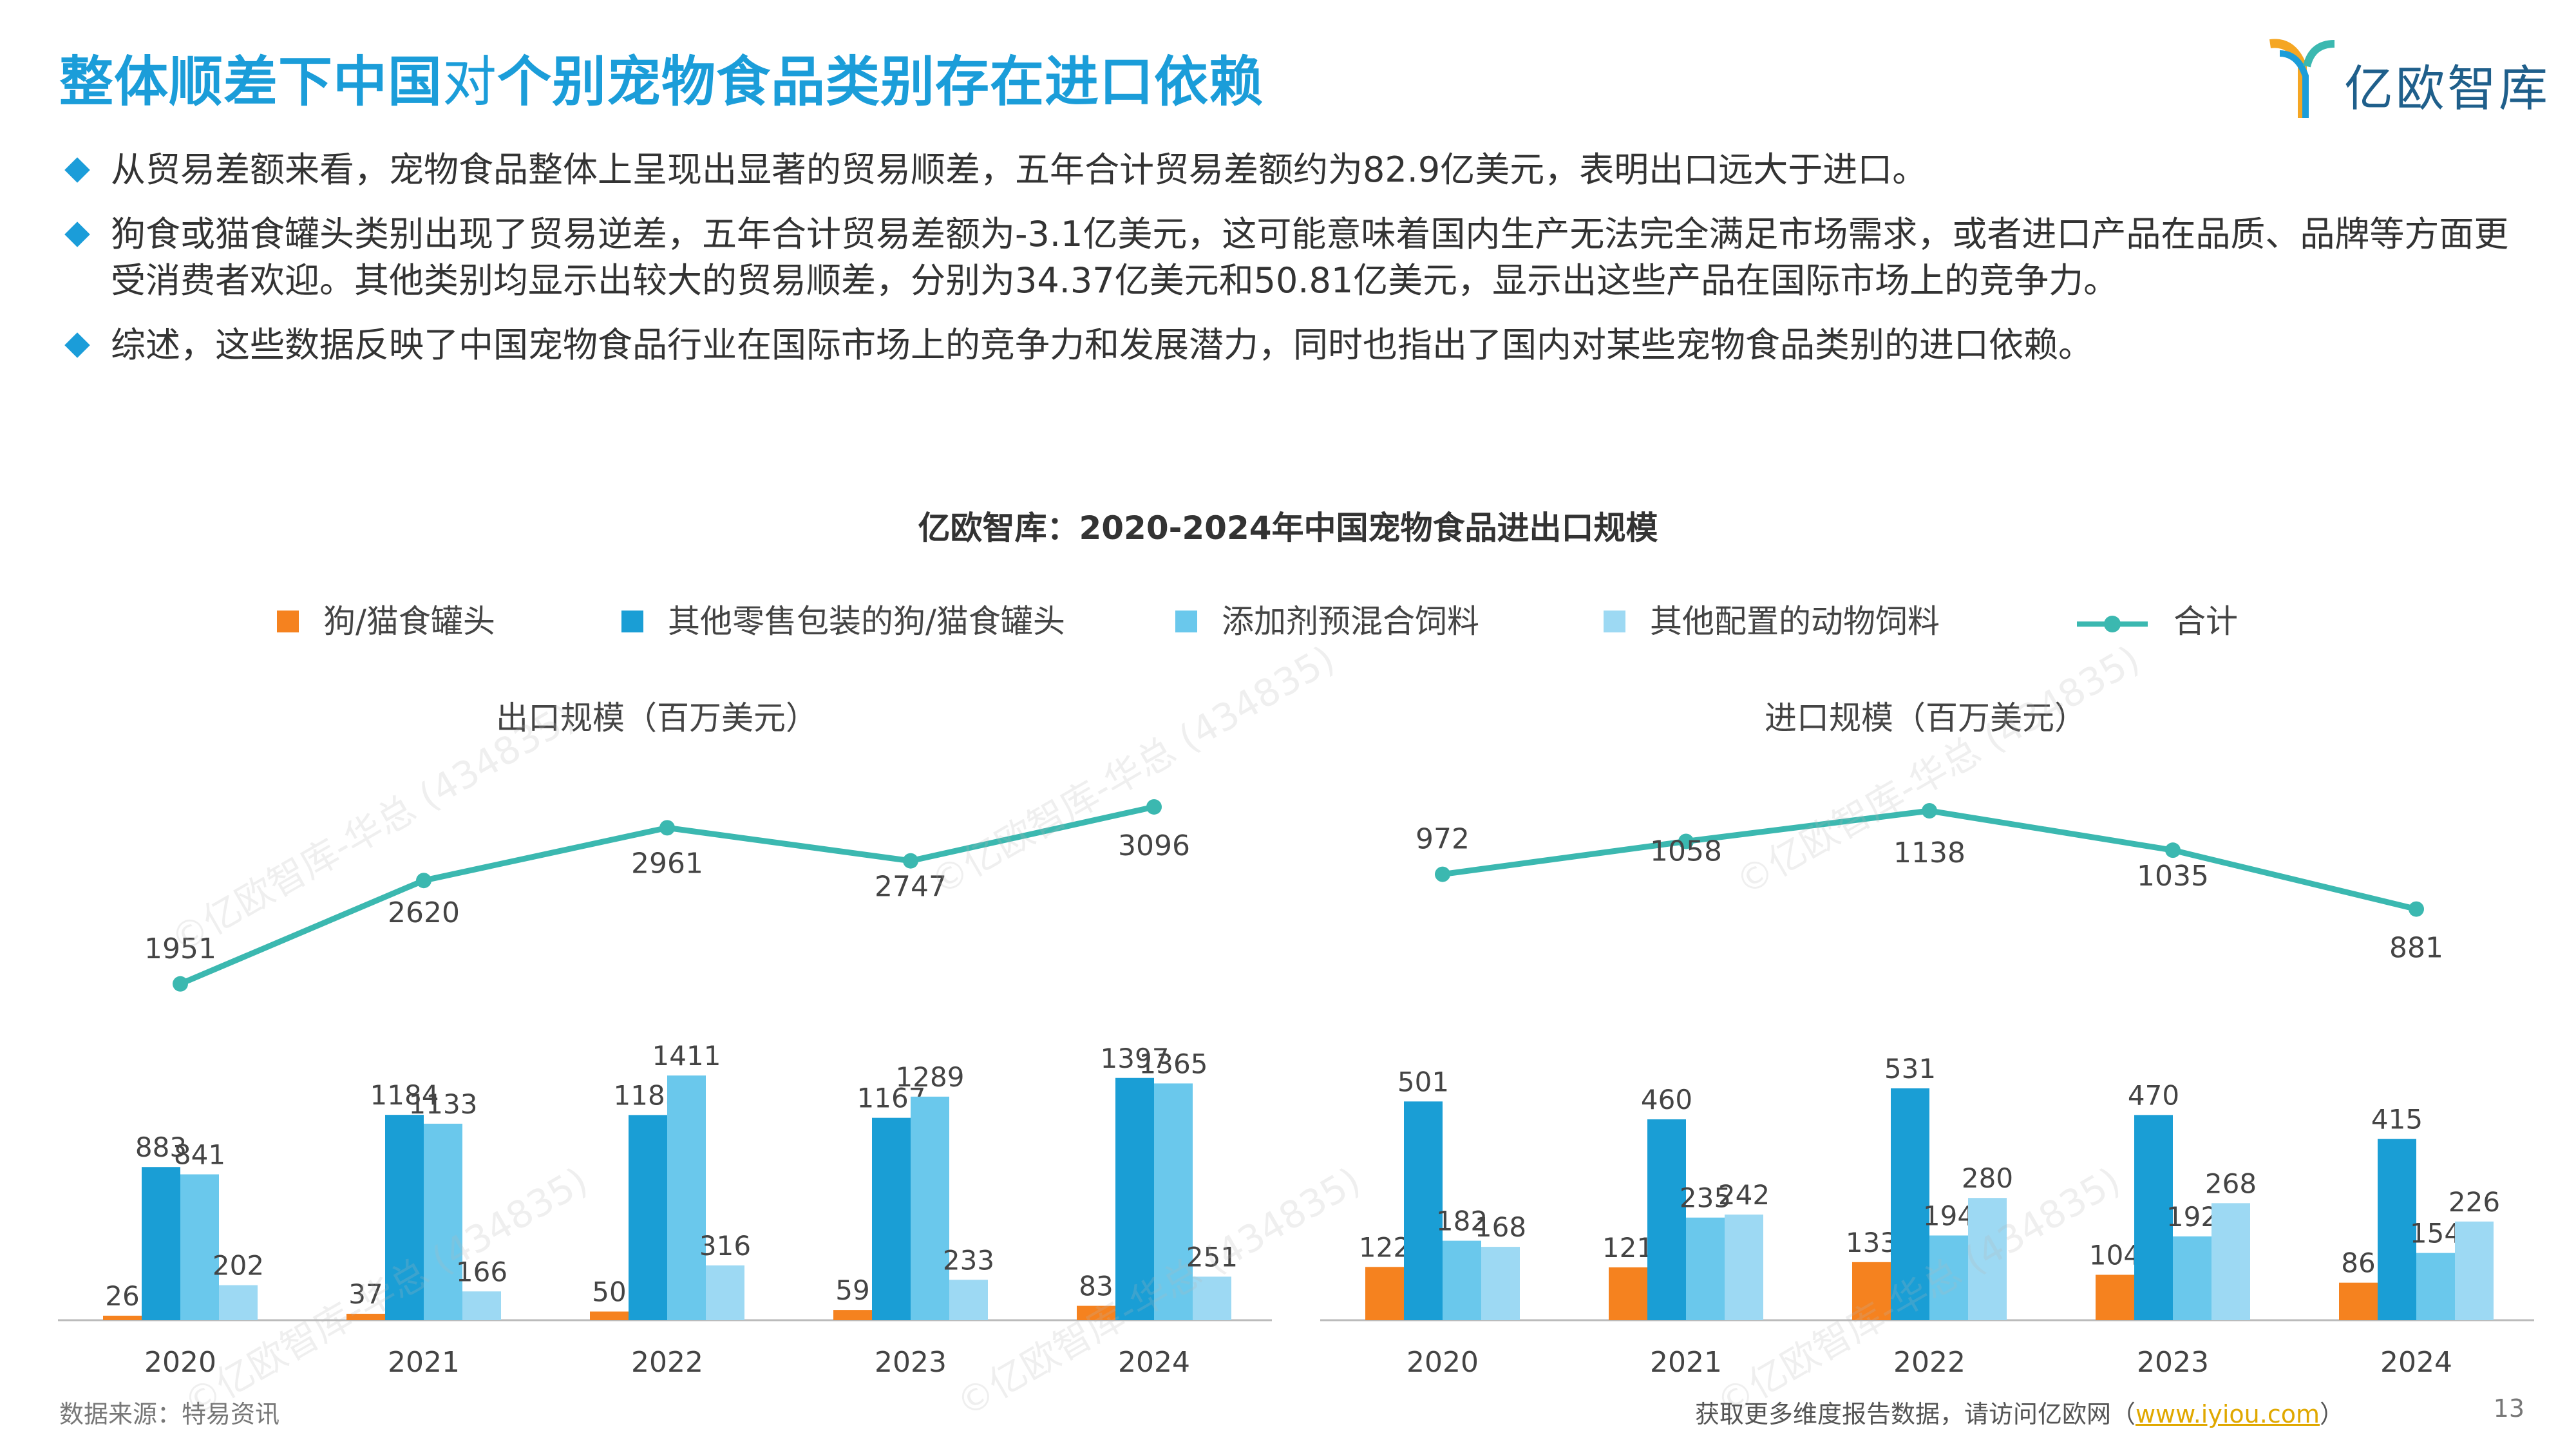  What do you see at coordinates (1384, 1247) in the screenshot?
I see `bar-value-label: 122` at bounding box center [1384, 1247].